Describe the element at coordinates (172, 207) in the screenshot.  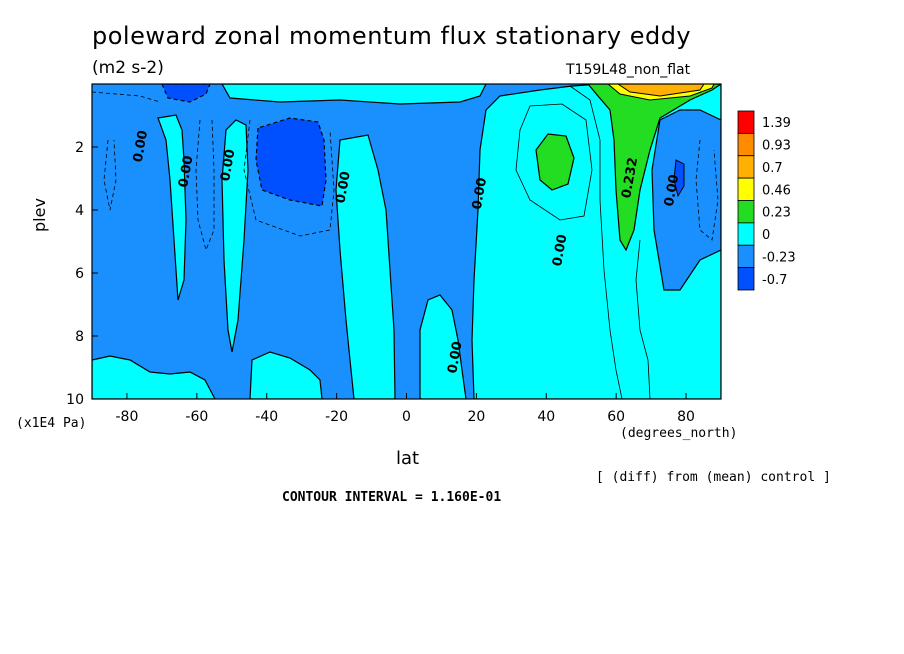
I see `positive-region-60s` at that location.